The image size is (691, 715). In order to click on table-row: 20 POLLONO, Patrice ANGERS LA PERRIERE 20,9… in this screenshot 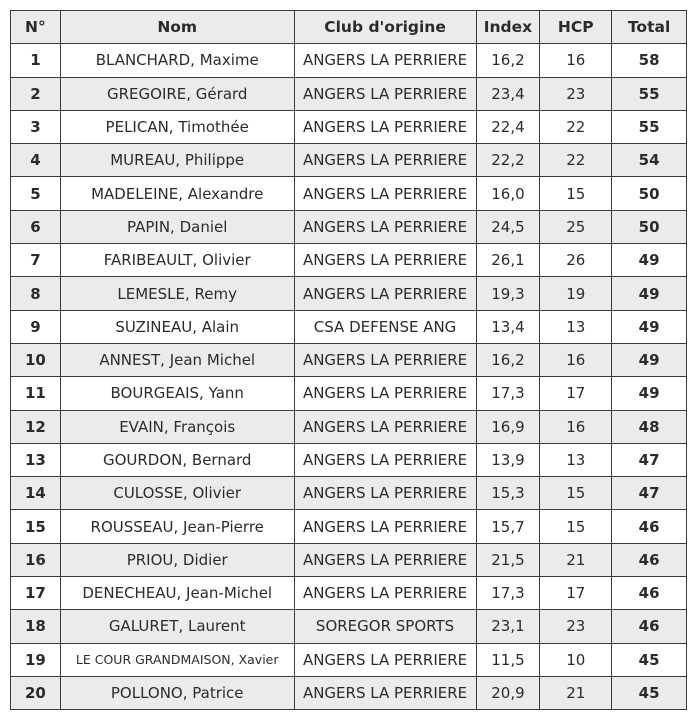, I will do `click(348, 693)`.